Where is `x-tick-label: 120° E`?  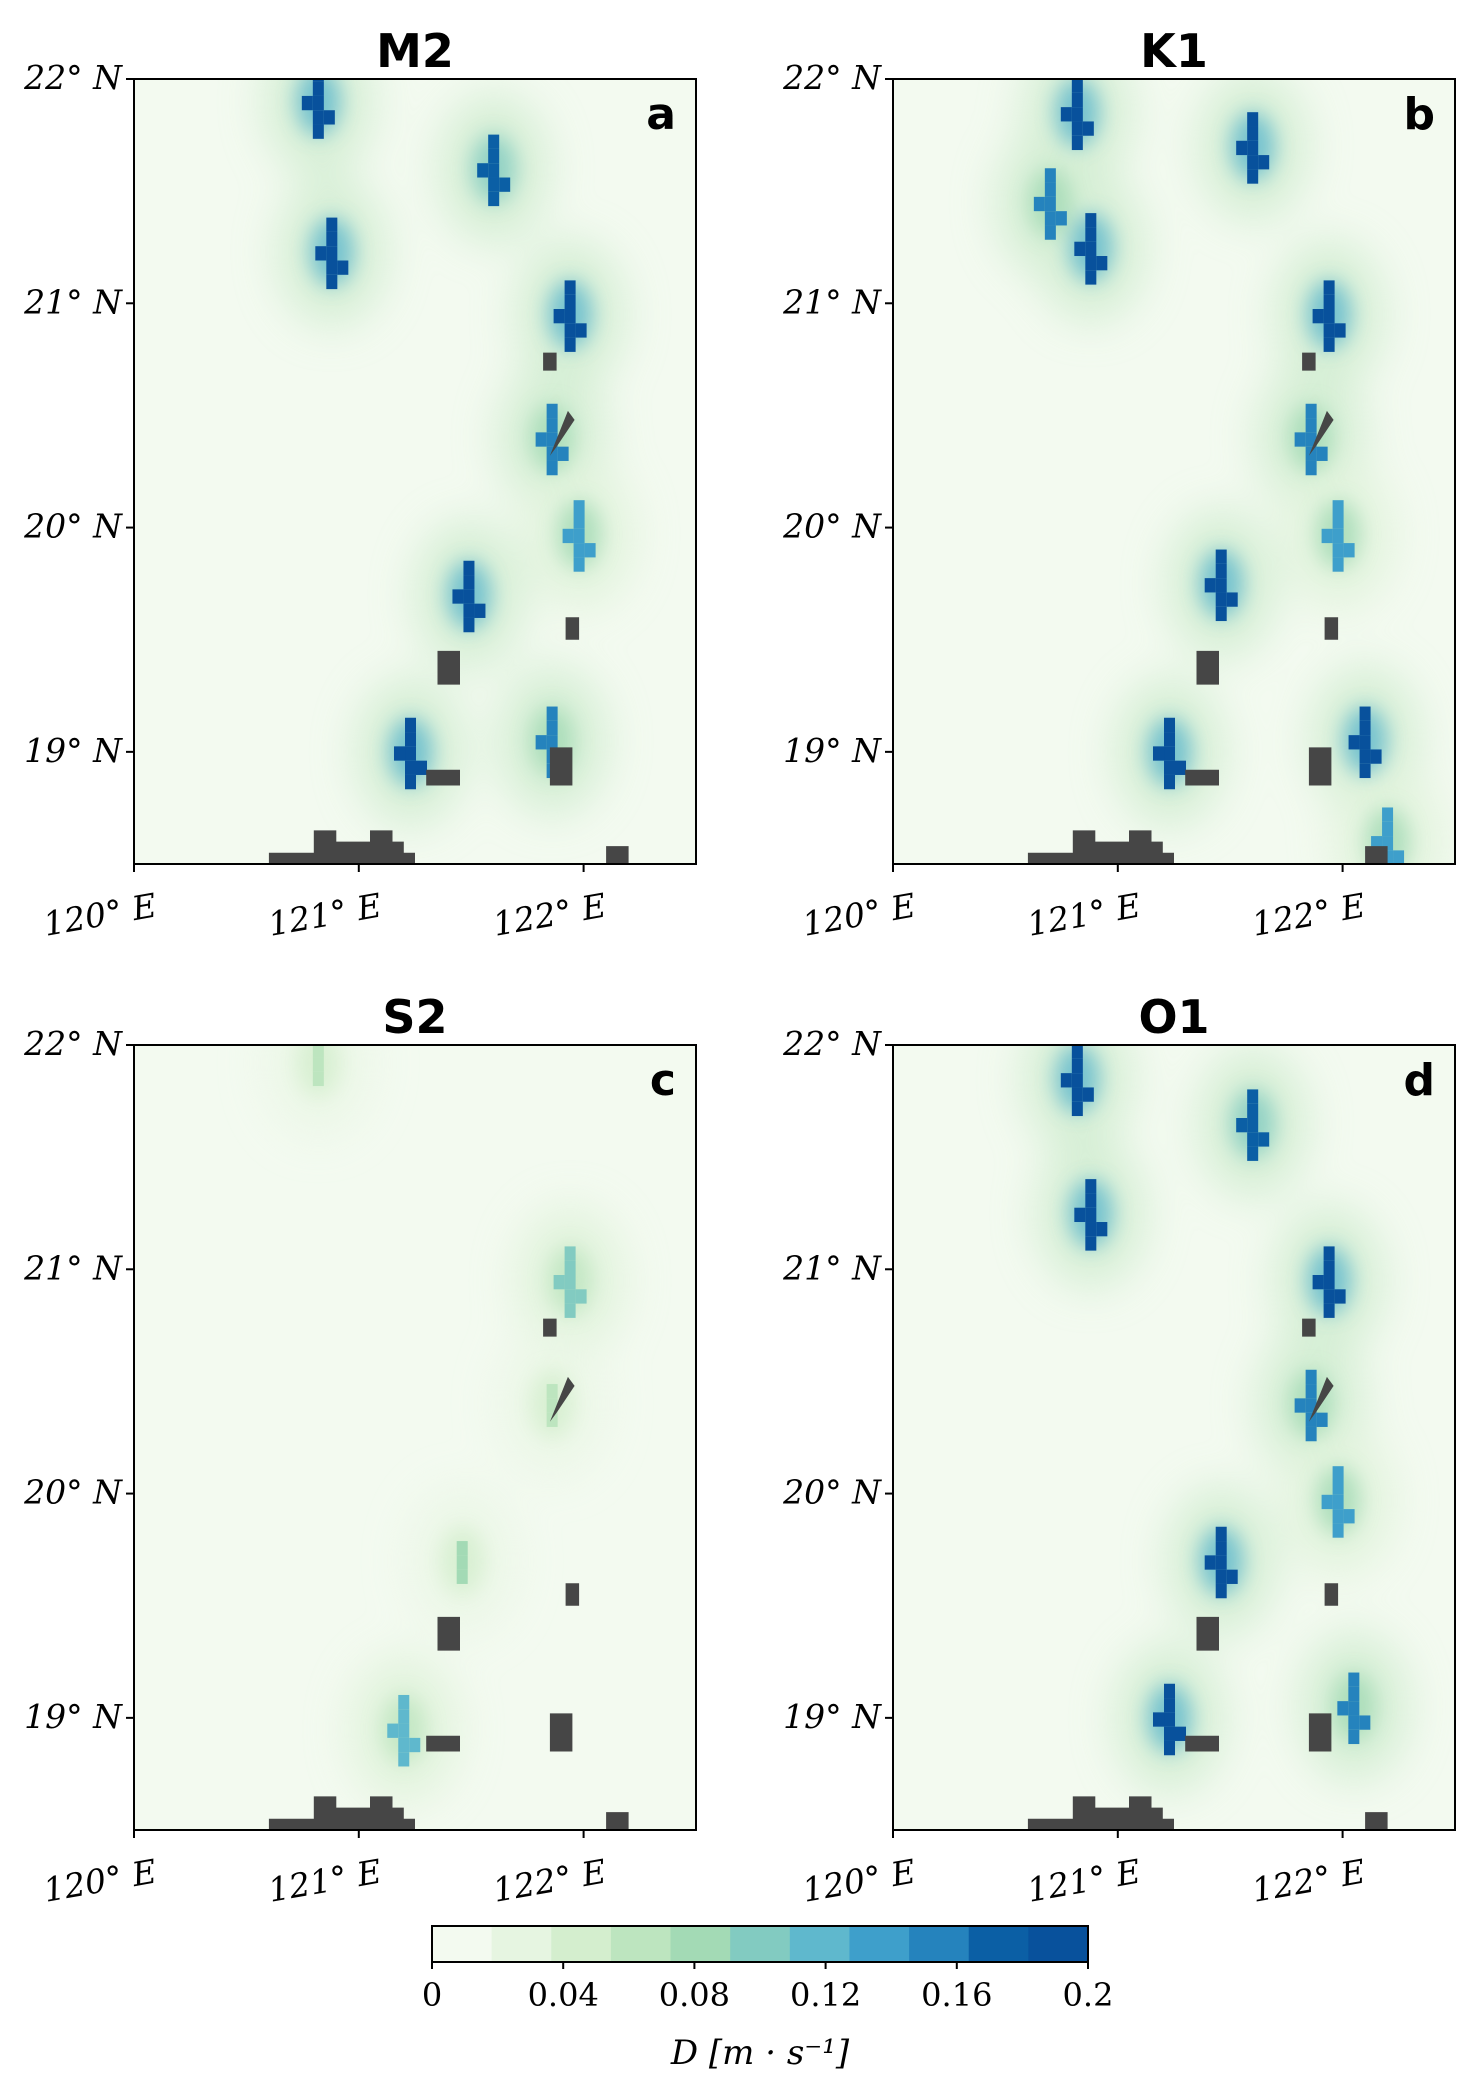
x-tick-label: 120° E is located at coordinates (858, 915).